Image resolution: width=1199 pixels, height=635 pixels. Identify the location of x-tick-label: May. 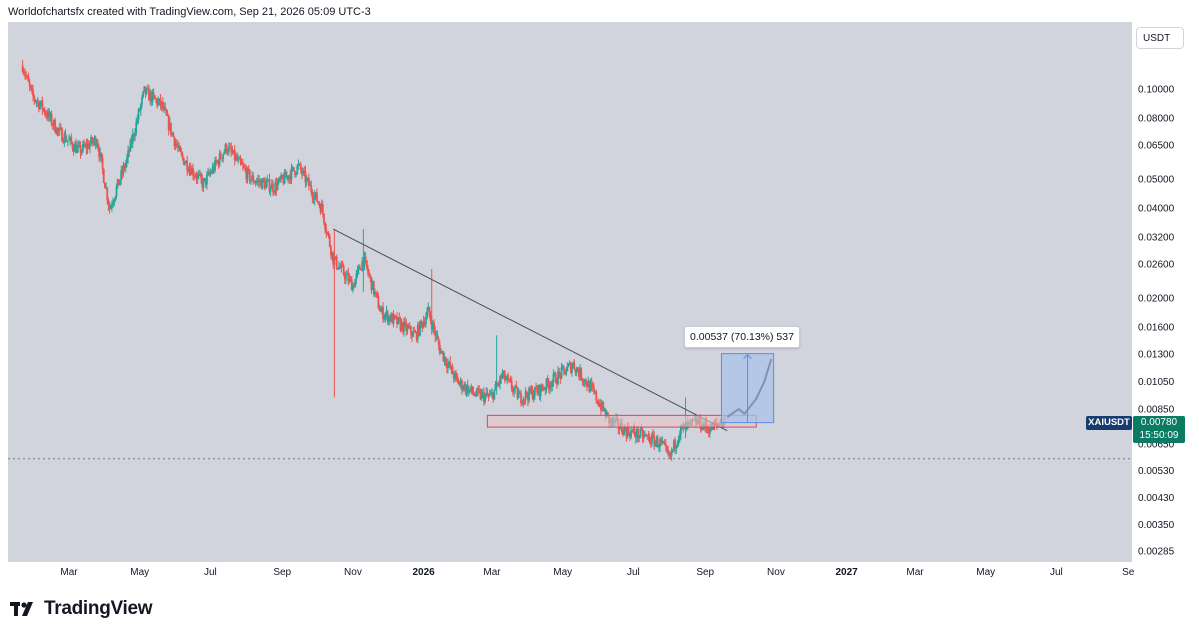
(562, 572).